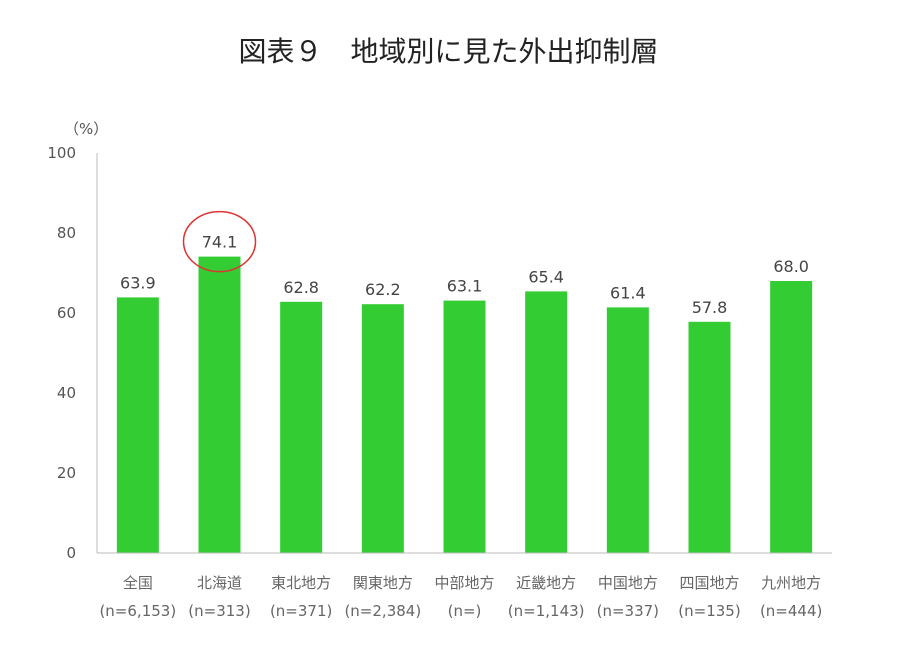 The image size is (897, 671). Describe the element at coordinates (66, 233) in the screenshot. I see `y-tick-label: 80` at that location.